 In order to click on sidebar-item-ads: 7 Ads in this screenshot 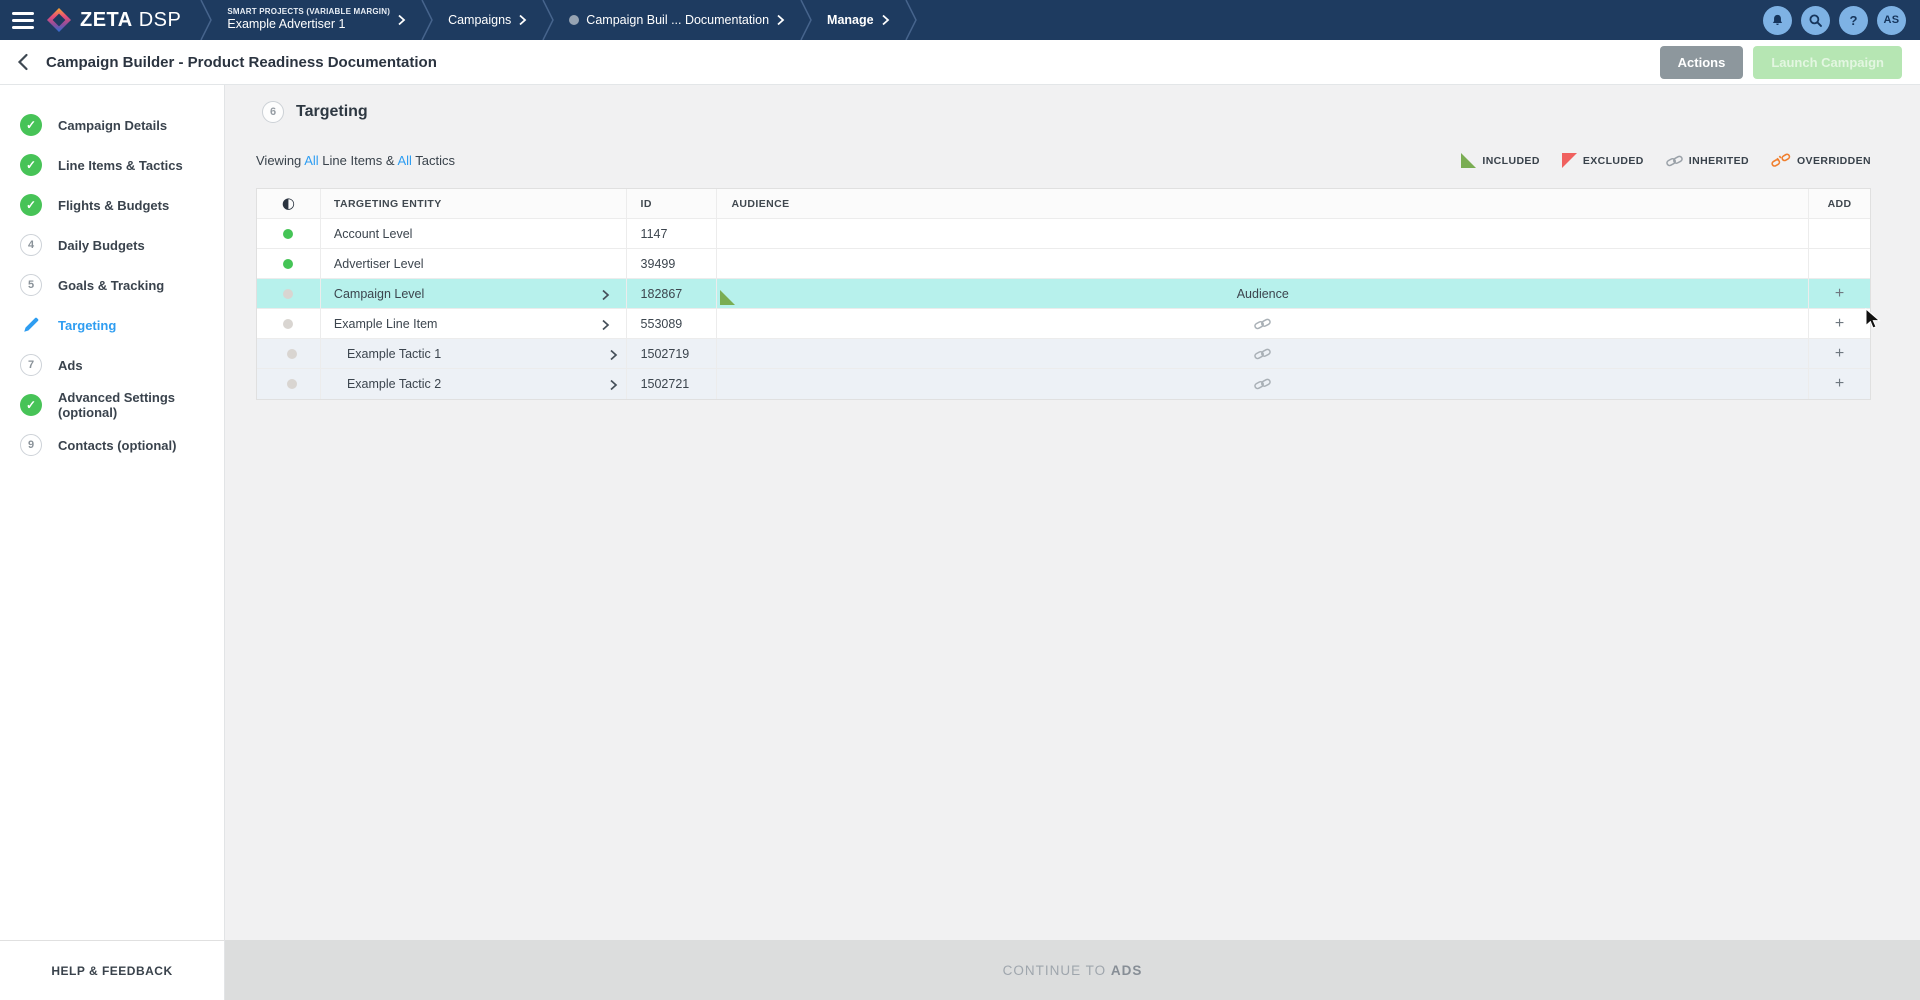, I will do `click(112, 365)`.